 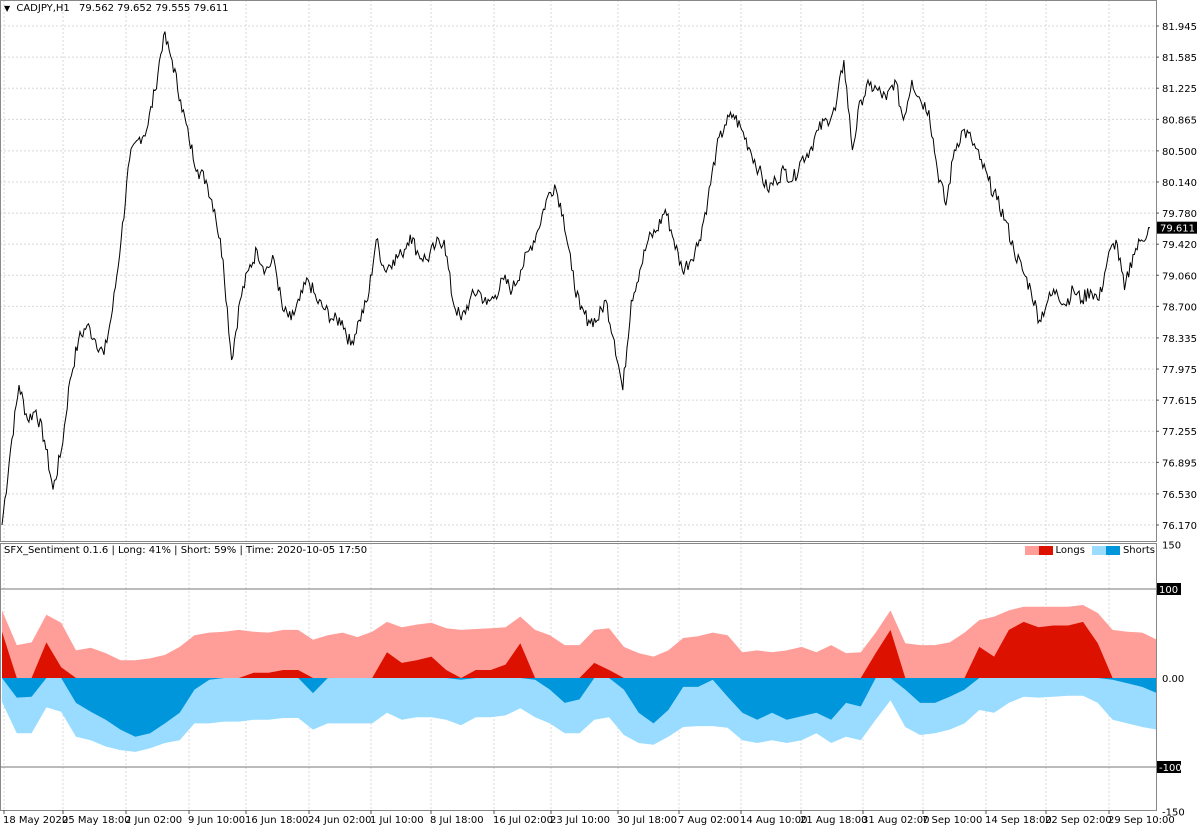 What do you see at coordinates (1179, 526) in the screenshot?
I see `price-tick-label: 76.170` at bounding box center [1179, 526].